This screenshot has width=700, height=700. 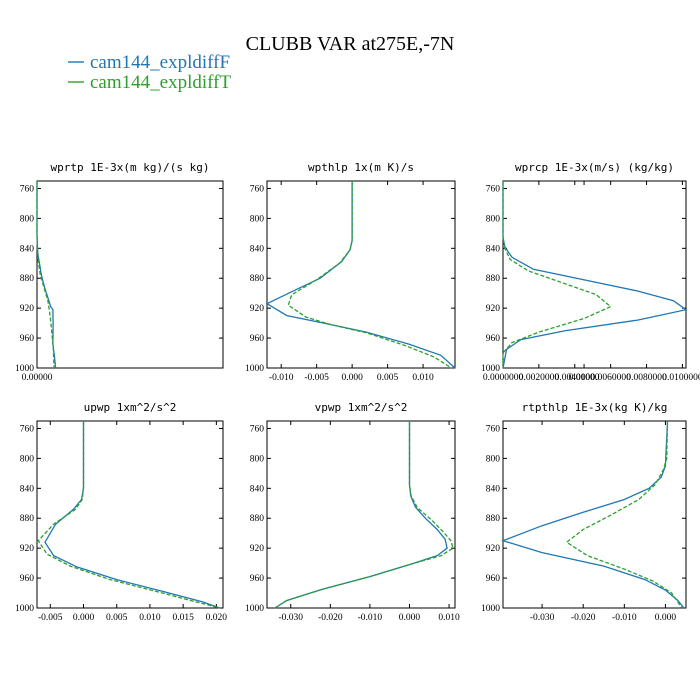 What do you see at coordinates (160, 82) in the screenshot?
I see `legend-label-expldiffT: cam144_expldiffT` at bounding box center [160, 82].